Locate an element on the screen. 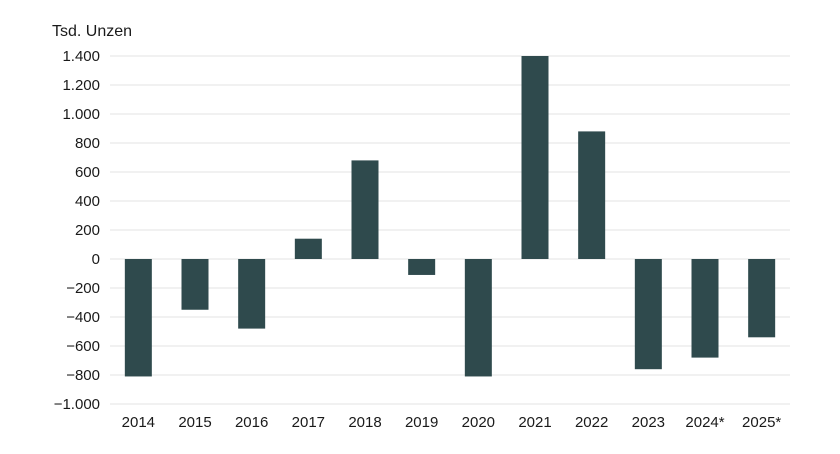 Image resolution: width=840 pixels, height=454 pixels. x-tick-label: 2022 is located at coordinates (591, 422).